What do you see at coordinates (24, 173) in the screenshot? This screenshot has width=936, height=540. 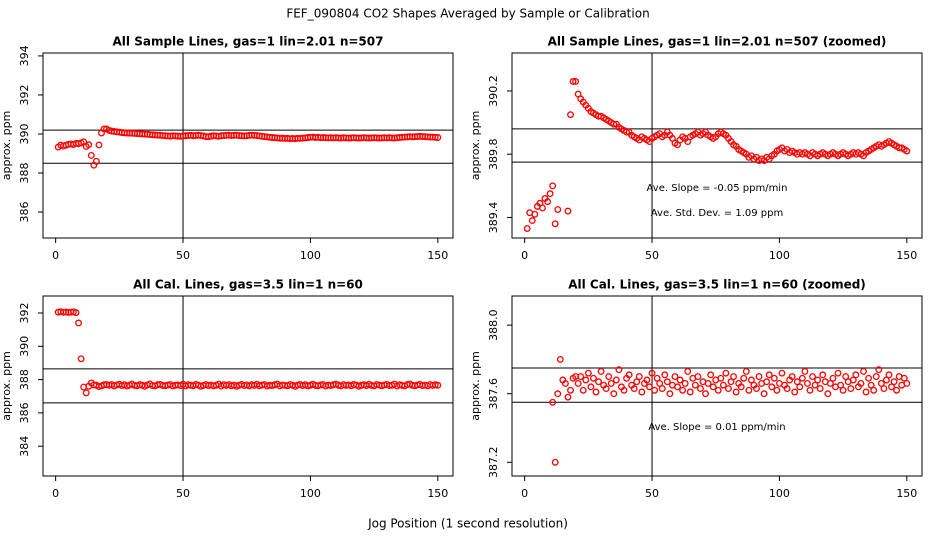 I see `y-tick-label: 388` at bounding box center [24, 173].